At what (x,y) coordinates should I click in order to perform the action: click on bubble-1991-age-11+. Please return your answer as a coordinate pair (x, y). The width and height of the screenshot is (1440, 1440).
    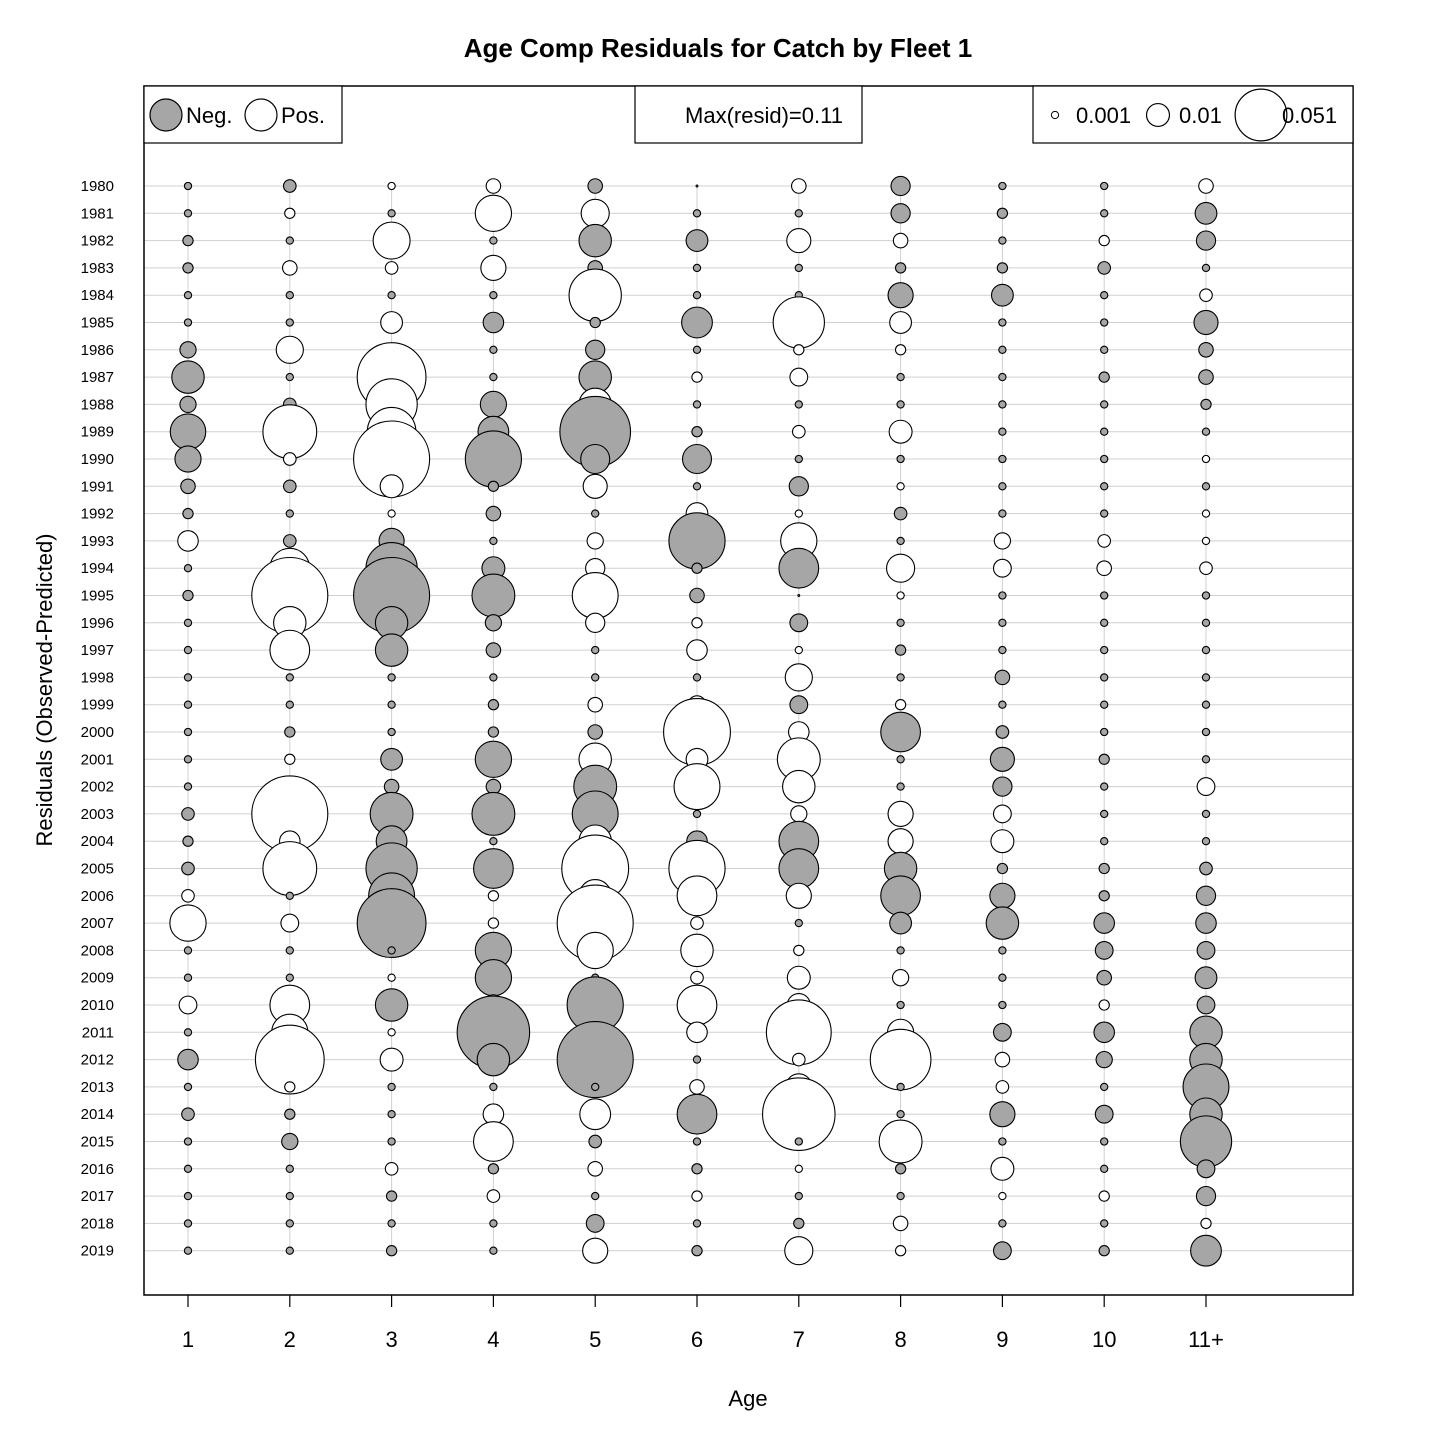
    Looking at the image, I should click on (1206, 486).